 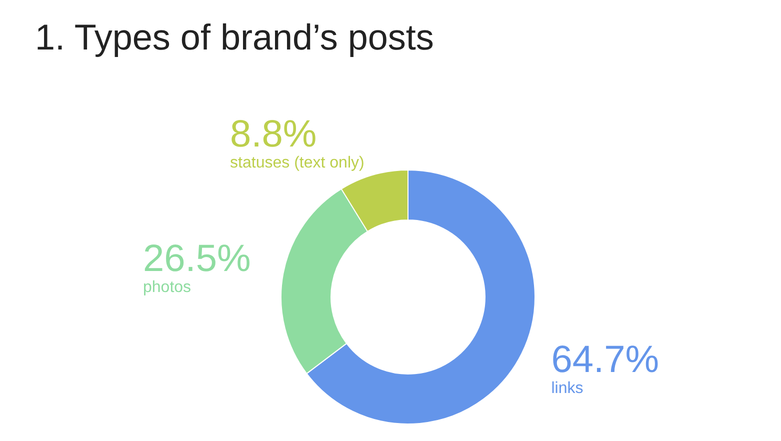 I want to click on data-label: 8.8%, so click(x=273, y=135).